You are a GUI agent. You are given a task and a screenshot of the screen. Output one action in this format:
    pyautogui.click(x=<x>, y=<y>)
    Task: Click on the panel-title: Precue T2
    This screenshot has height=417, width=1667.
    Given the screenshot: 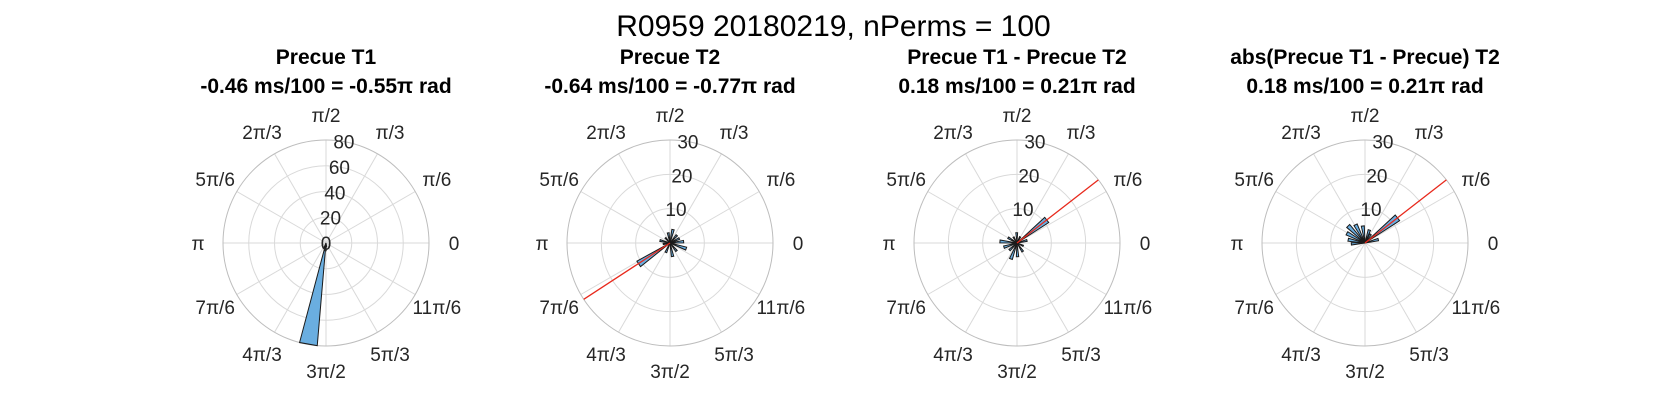 What is the action you would take?
    pyautogui.click(x=670, y=57)
    